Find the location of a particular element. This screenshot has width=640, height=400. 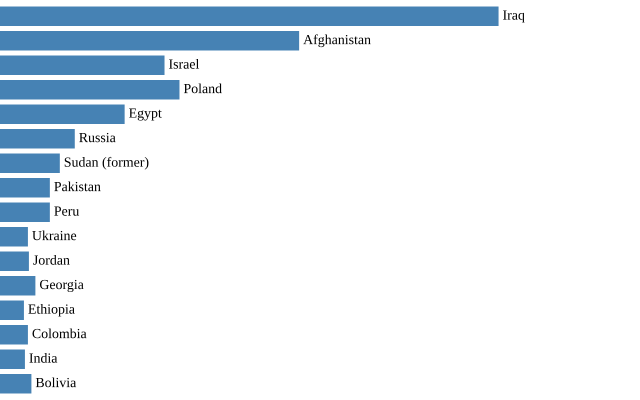

y-tick-label: Iraq is located at coordinates (514, 16).